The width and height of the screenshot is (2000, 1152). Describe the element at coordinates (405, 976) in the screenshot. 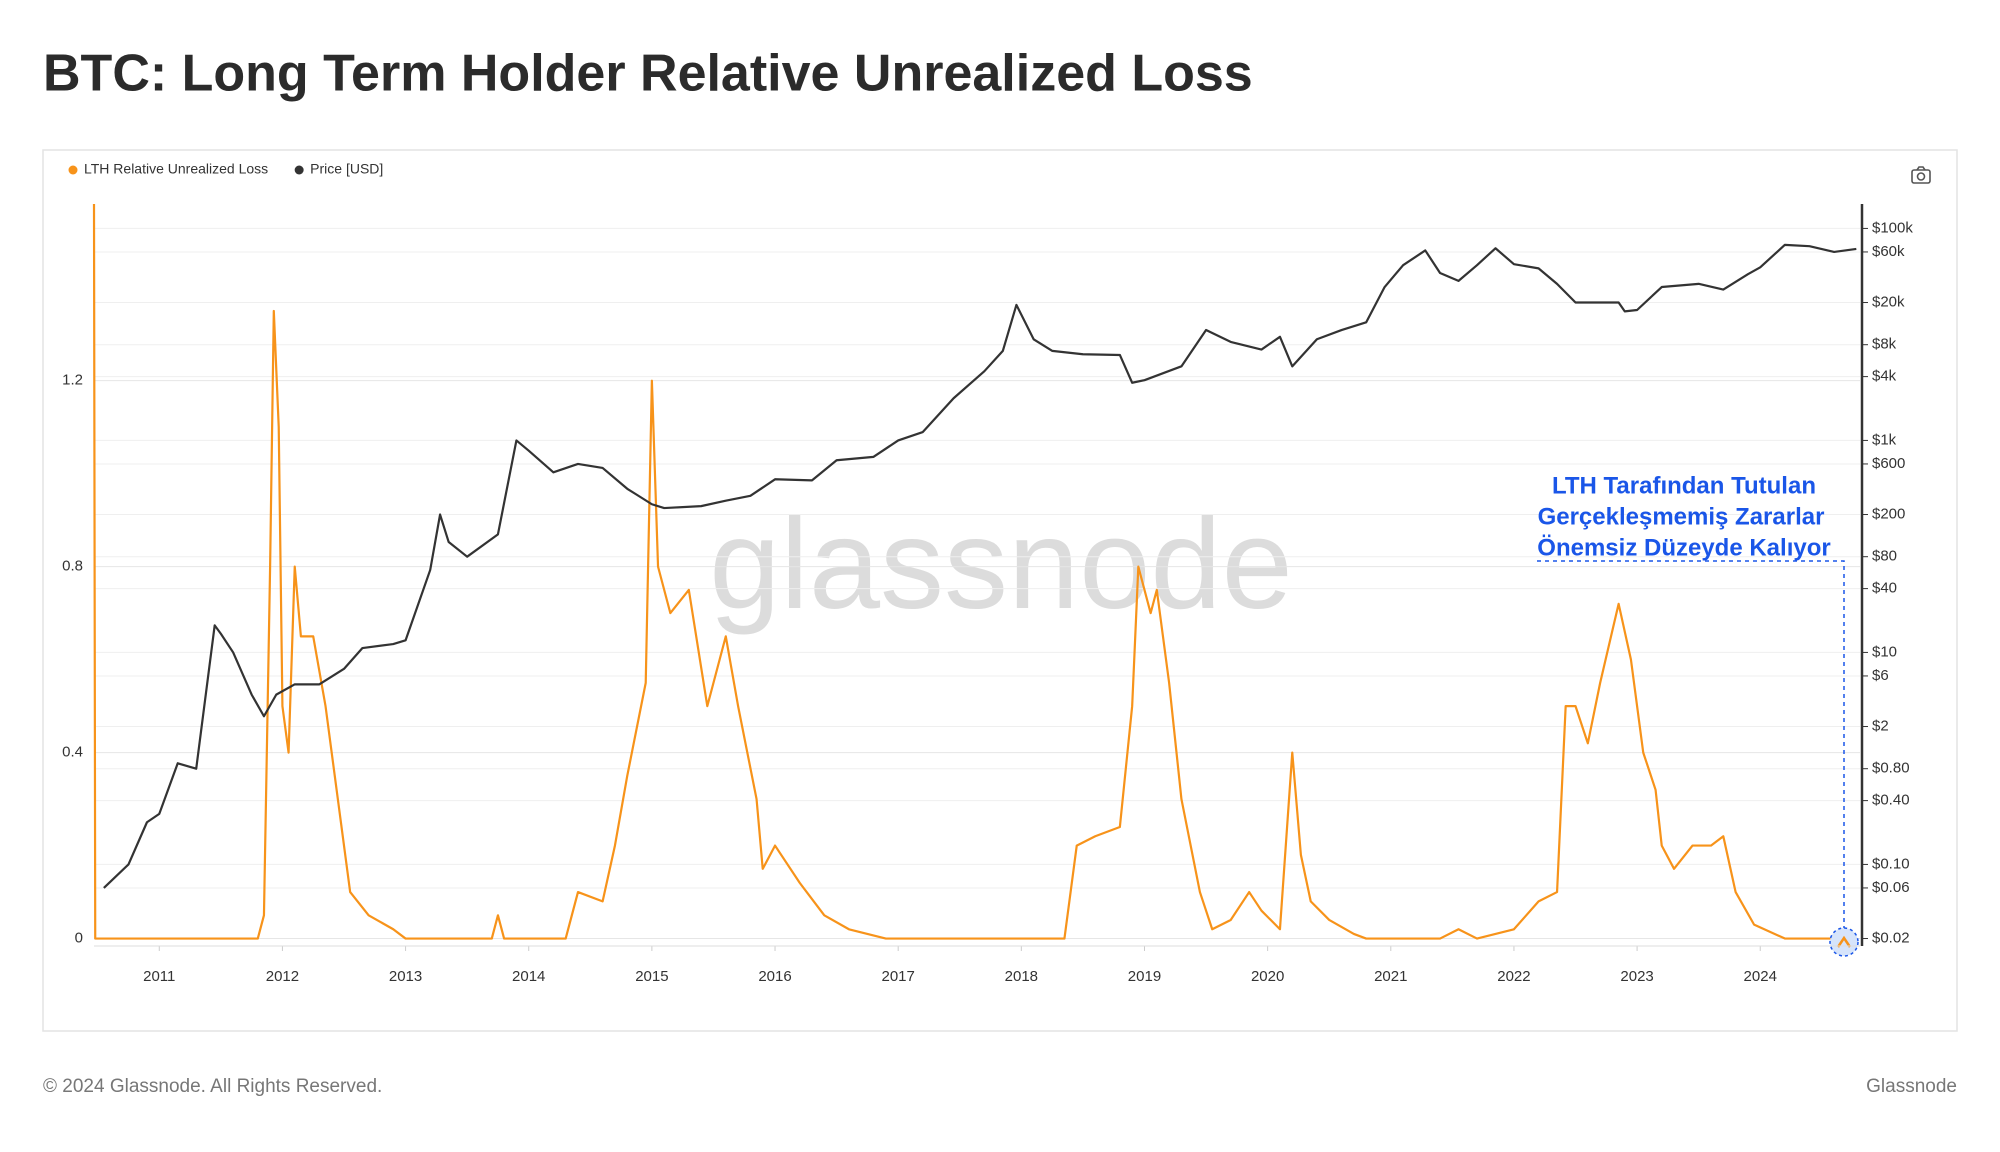

I see `x-tick-label: 2013` at that location.